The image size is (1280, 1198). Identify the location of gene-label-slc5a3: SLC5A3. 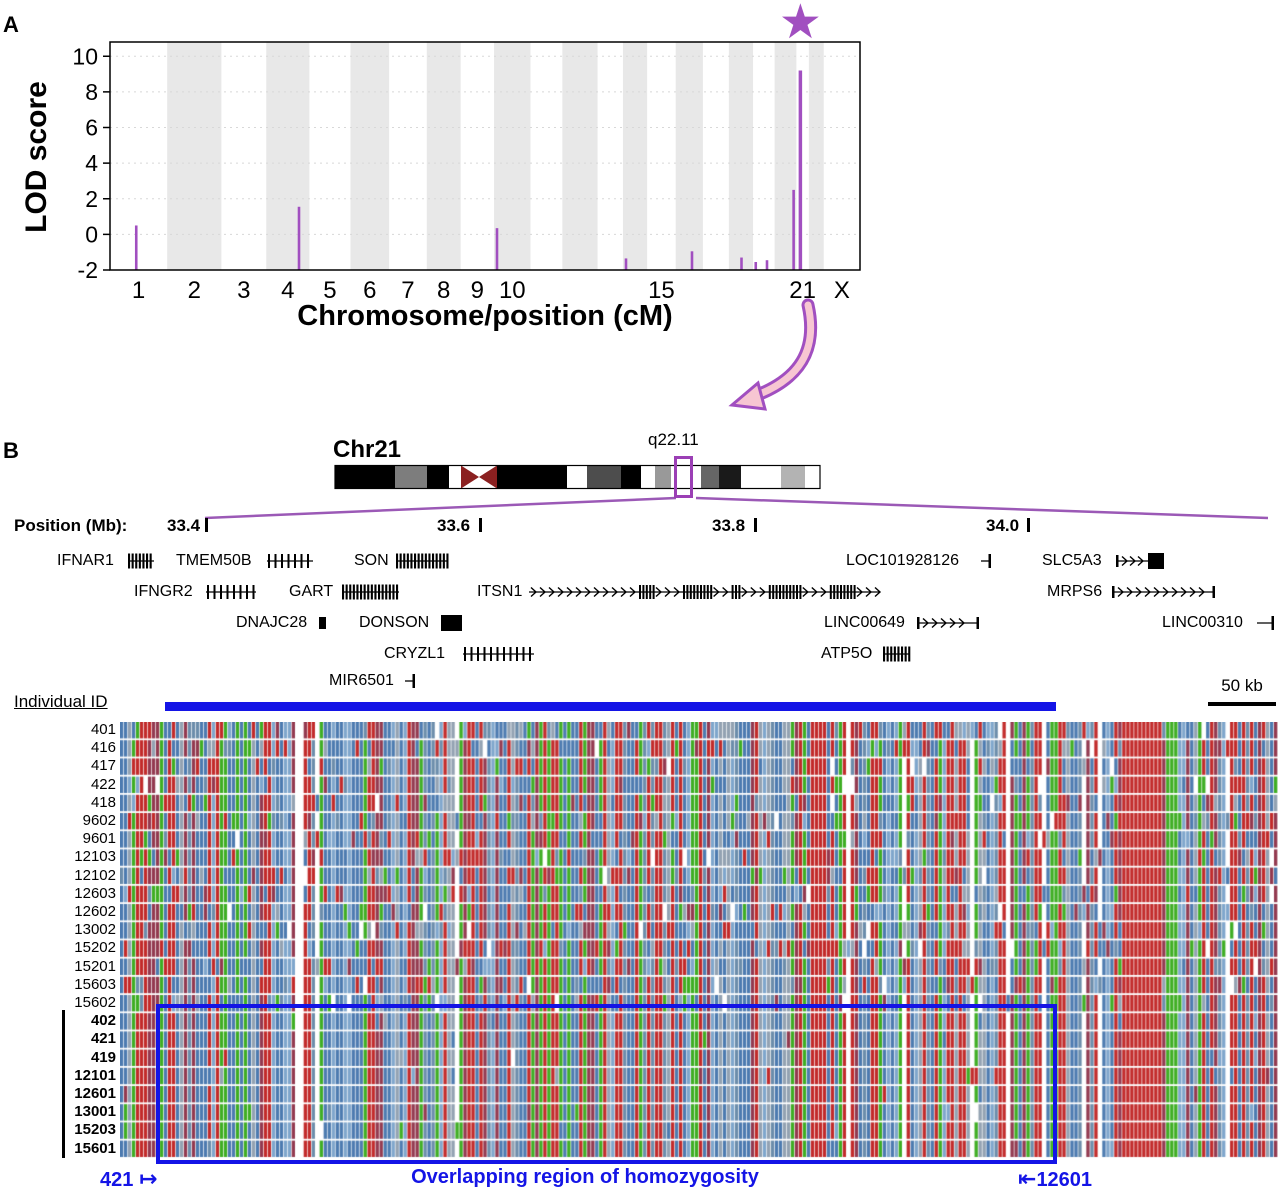
(1072, 560).